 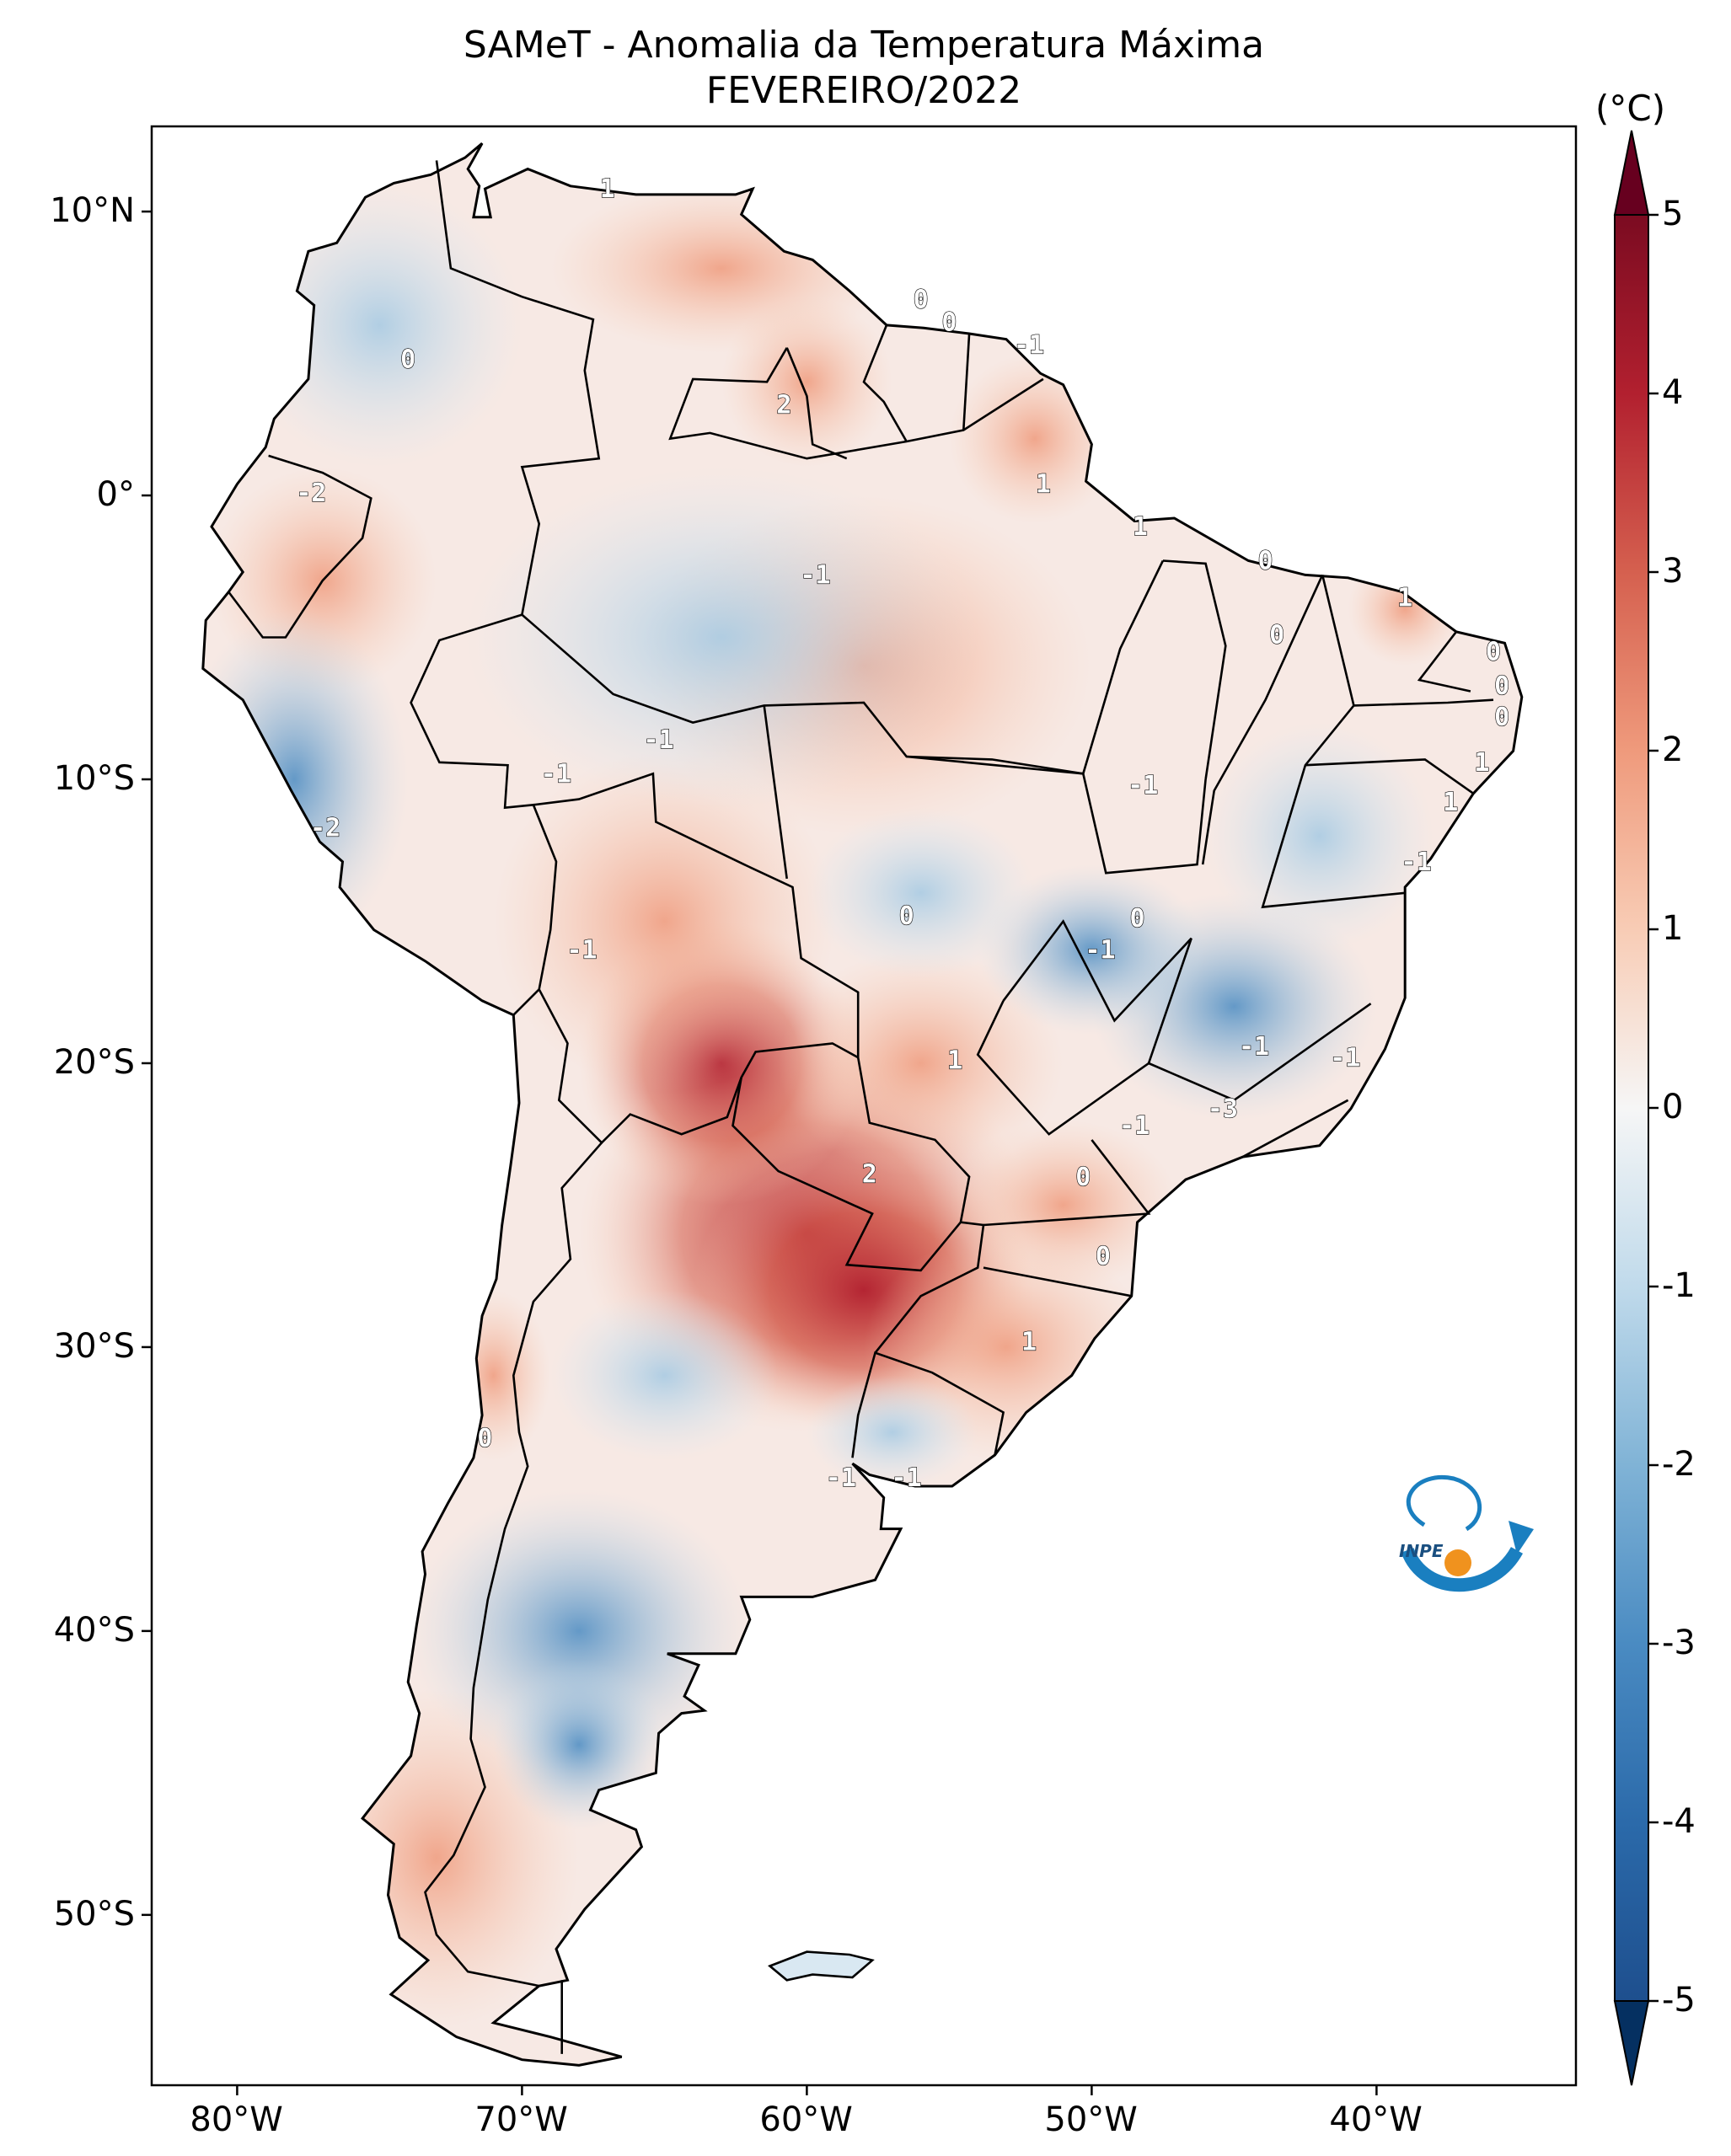 I want to click on inpe-logo: INPE, so click(x=1466, y=1533).